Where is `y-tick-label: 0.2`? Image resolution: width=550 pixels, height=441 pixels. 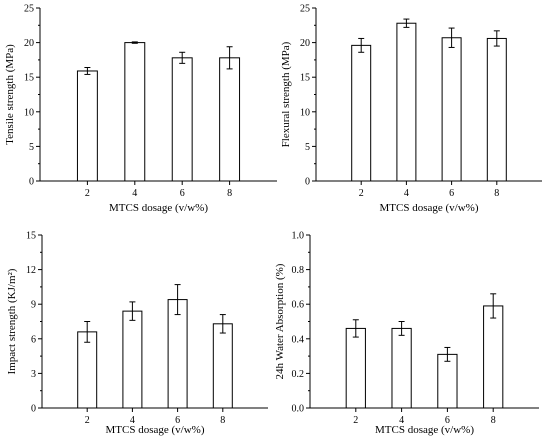 y-tick-label: 0.2 is located at coordinates (298, 374).